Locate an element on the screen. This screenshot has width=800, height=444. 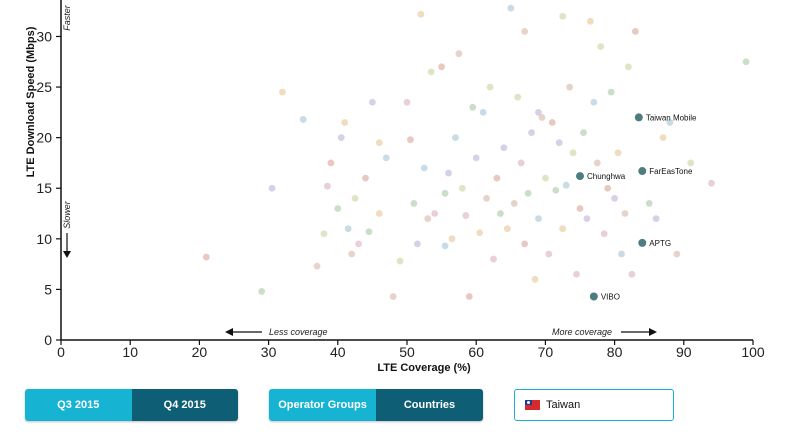
less-coverage-annotation: Less coverage is located at coordinates (298, 332).